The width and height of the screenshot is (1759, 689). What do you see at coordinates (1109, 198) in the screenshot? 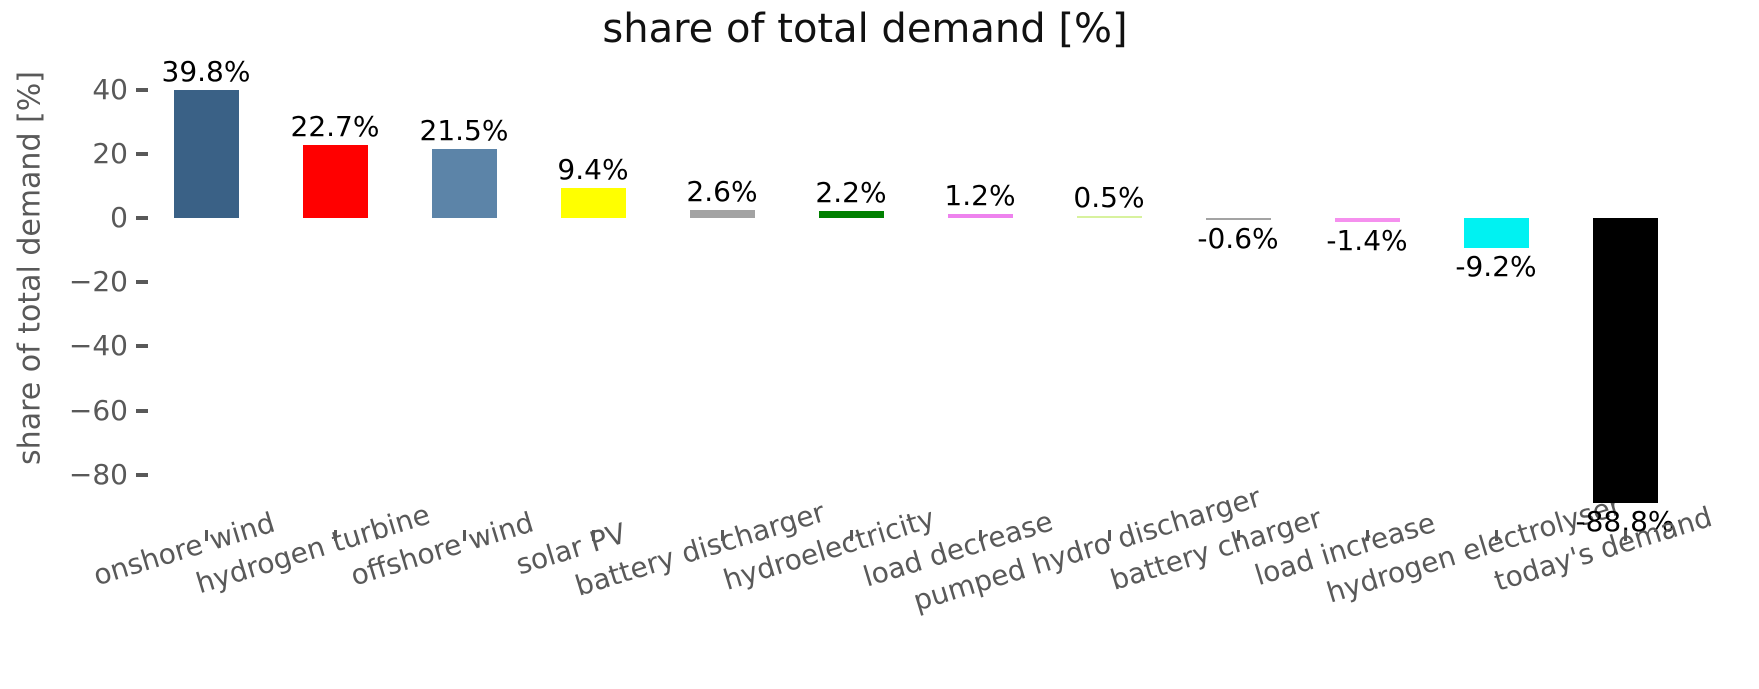
I see `bar-value-label: 0.5%` at bounding box center [1109, 198].